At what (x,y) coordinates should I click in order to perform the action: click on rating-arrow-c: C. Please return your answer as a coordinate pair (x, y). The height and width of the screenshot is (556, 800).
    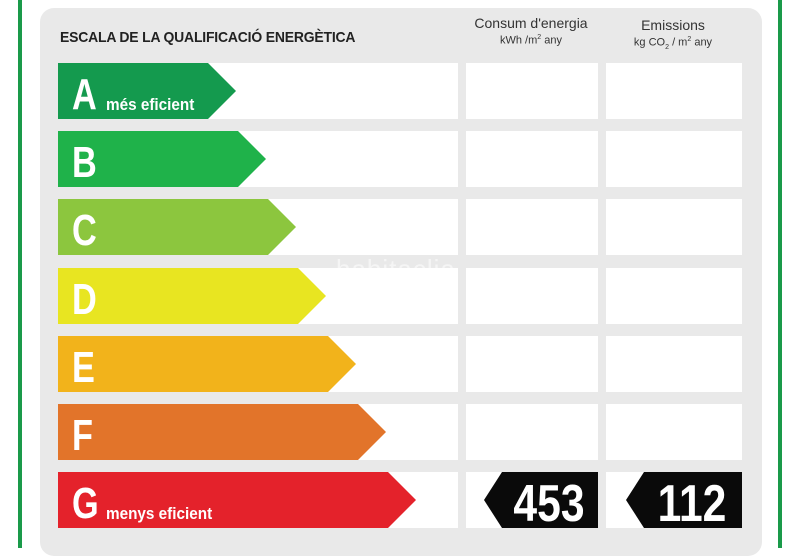
    Looking at the image, I should click on (177, 227).